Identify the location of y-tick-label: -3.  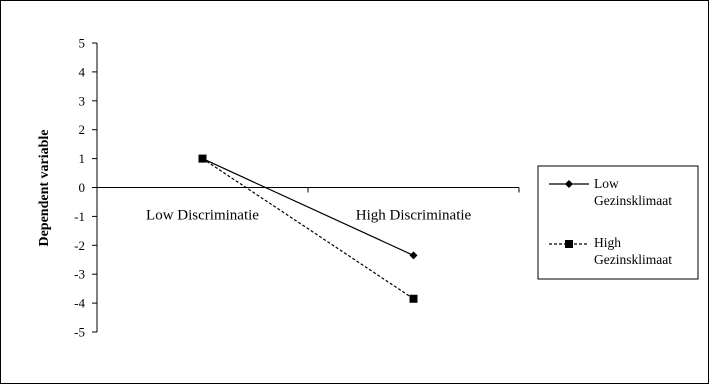
(79, 274).